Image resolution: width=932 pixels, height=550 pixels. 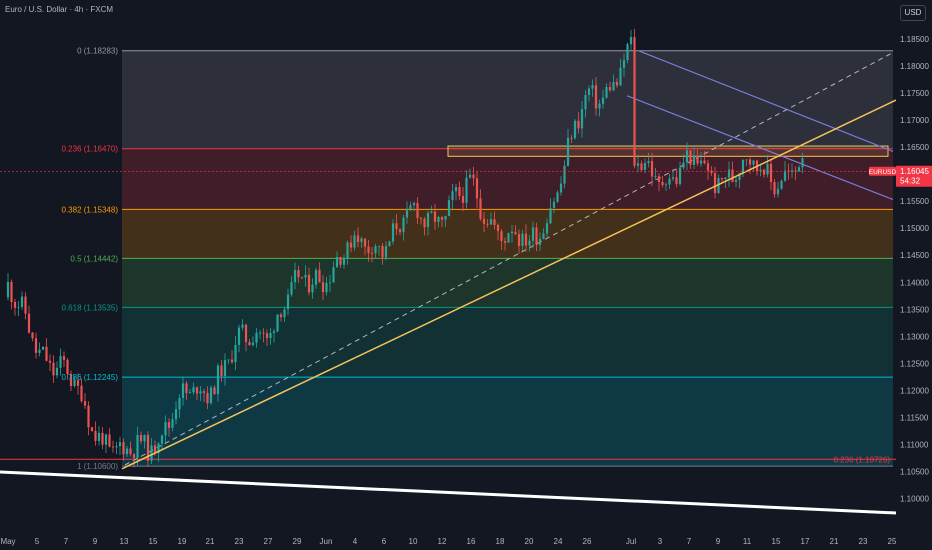 What do you see at coordinates (689, 541) in the screenshot?
I see `time-tick-label: 7` at bounding box center [689, 541].